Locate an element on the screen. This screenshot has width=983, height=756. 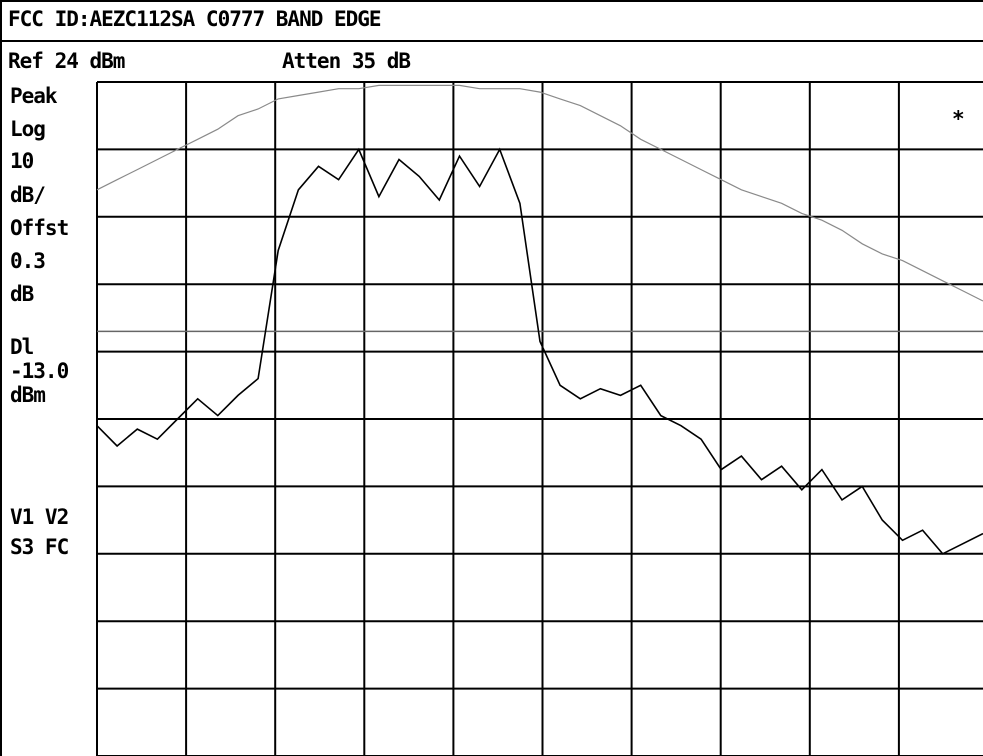
marker: * is located at coordinates (958, 119).